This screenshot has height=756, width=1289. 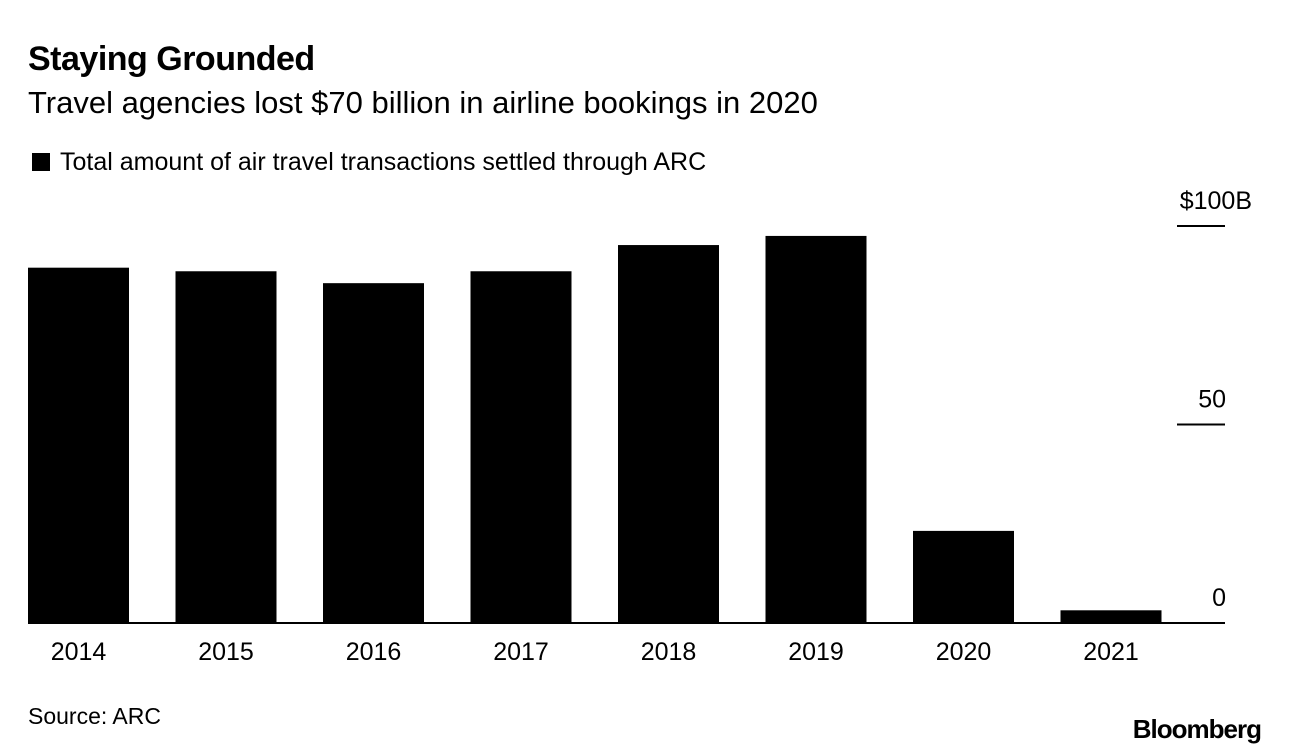 I want to click on x-tick-label-2020: 2020, so click(x=964, y=652).